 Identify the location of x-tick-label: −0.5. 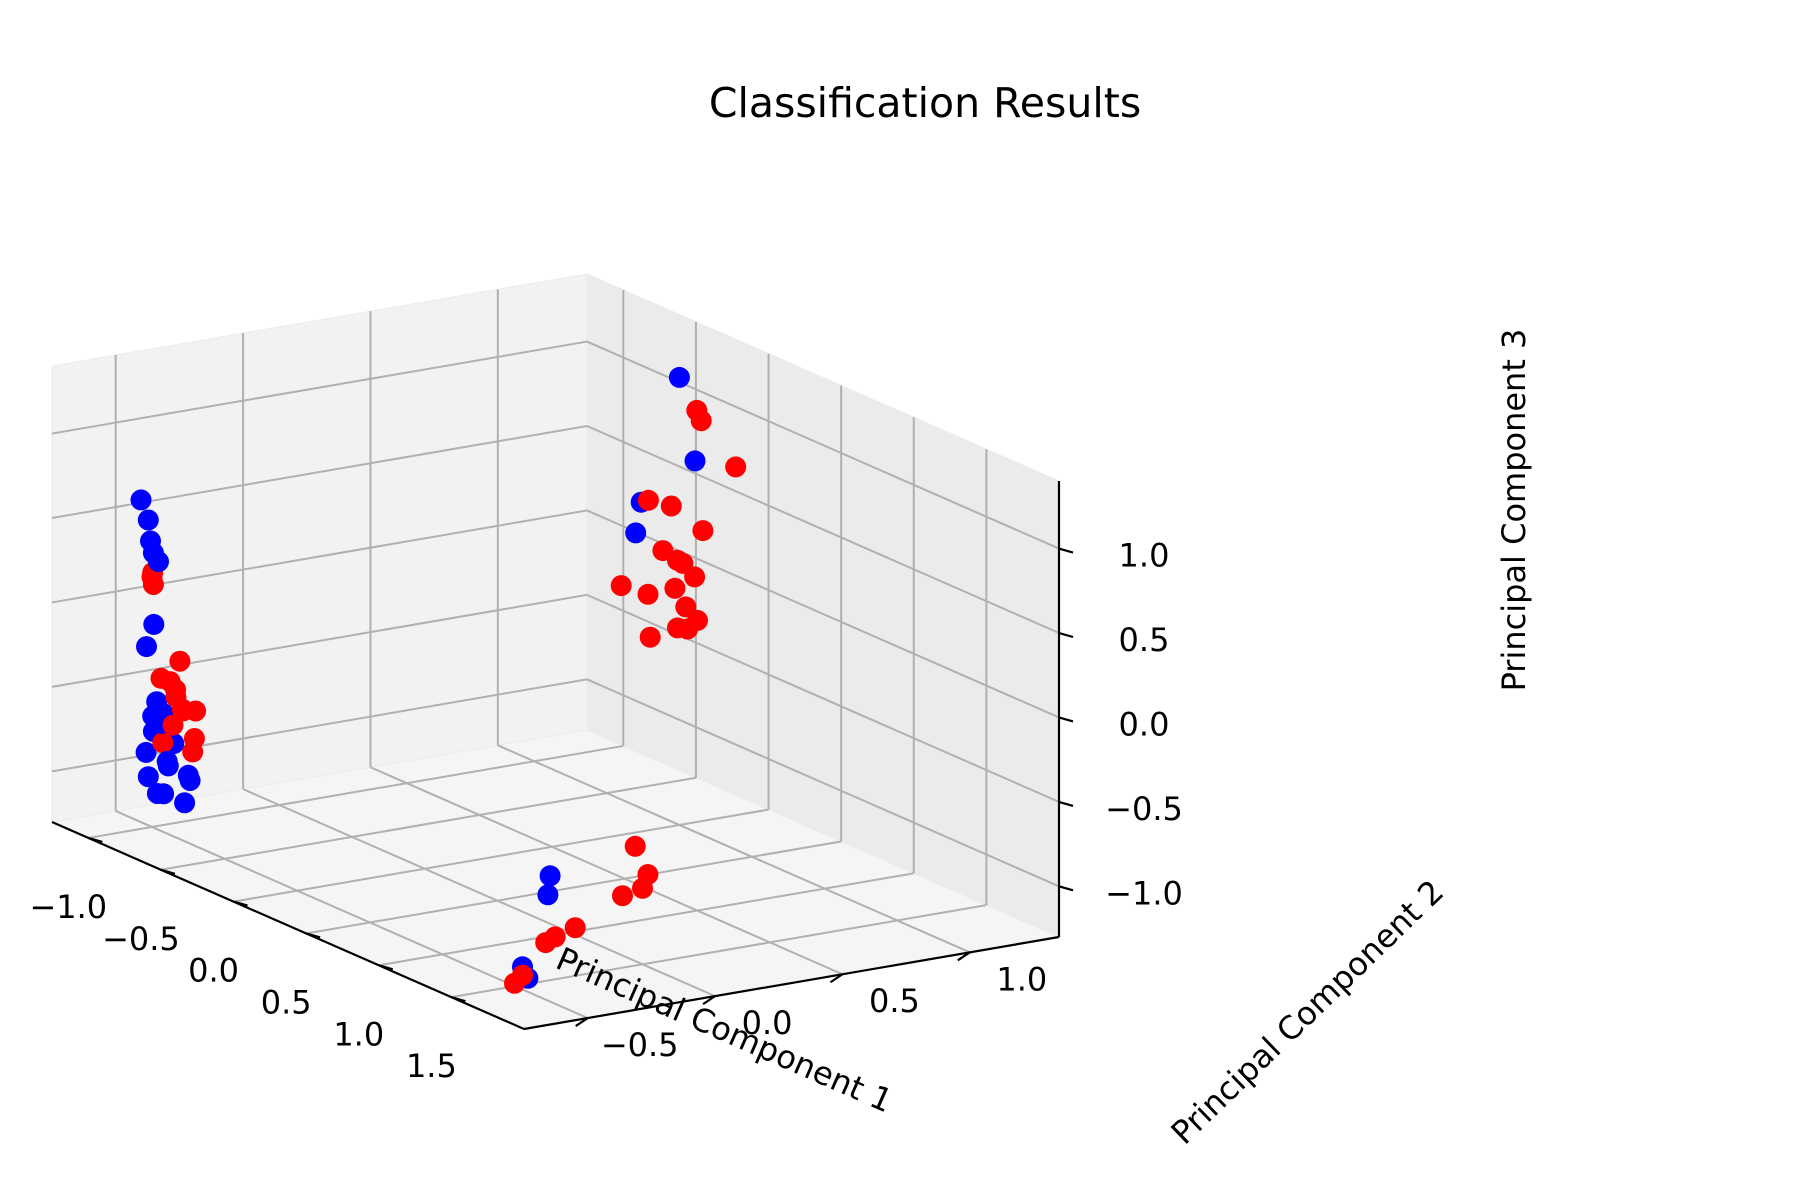
(141, 939).